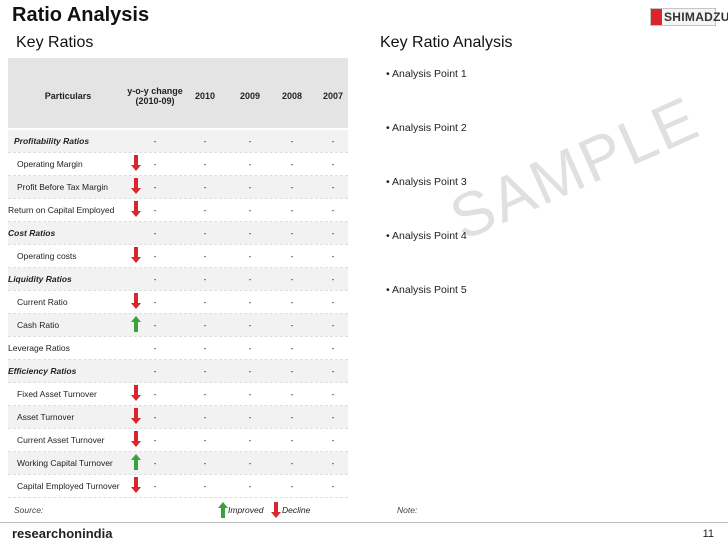 The height and width of the screenshot is (546, 728). I want to click on column-header: 2009, so click(250, 96).